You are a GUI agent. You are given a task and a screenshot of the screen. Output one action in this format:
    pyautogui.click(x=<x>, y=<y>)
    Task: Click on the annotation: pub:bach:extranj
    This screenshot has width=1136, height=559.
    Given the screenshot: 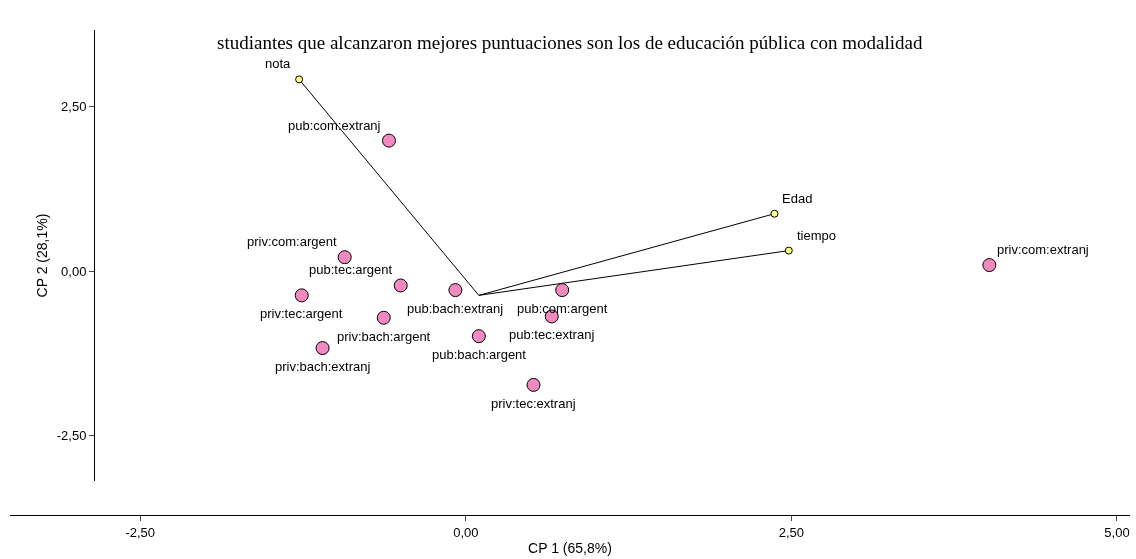 What is the action you would take?
    pyautogui.click(x=455, y=308)
    